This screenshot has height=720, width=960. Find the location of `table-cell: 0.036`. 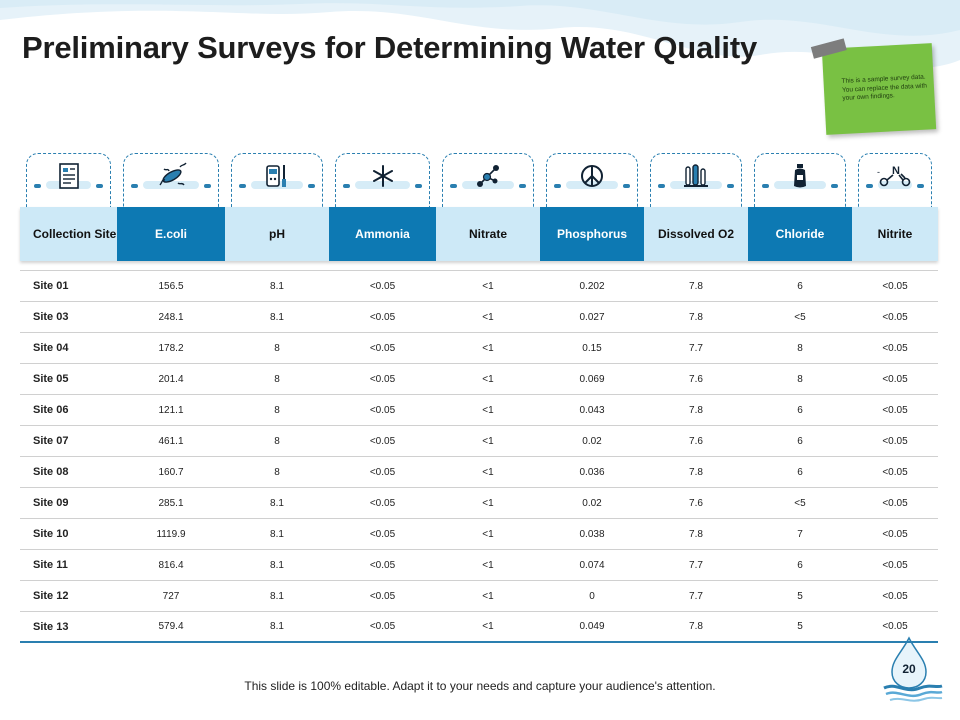

table-cell: 0.036 is located at coordinates (592, 472).